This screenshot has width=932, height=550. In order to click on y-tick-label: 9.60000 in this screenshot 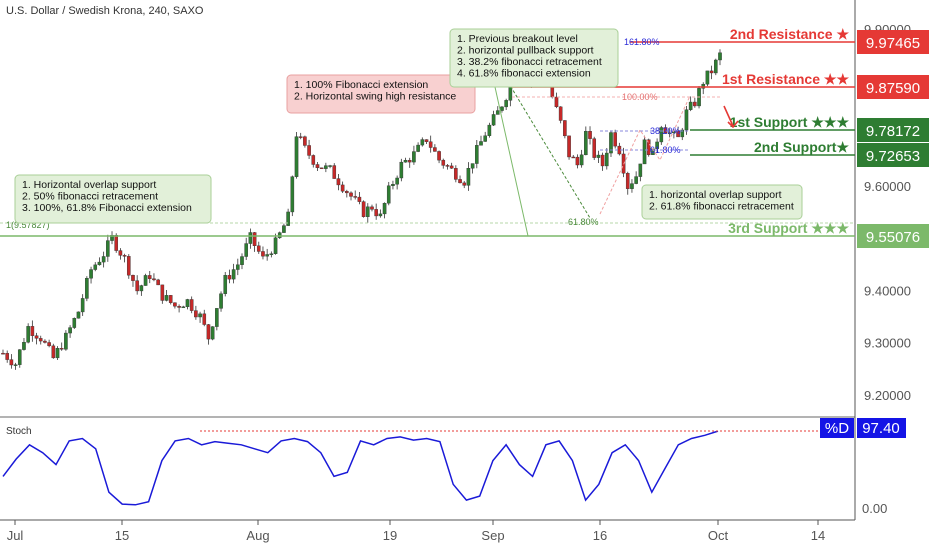, I will do `click(887, 186)`.